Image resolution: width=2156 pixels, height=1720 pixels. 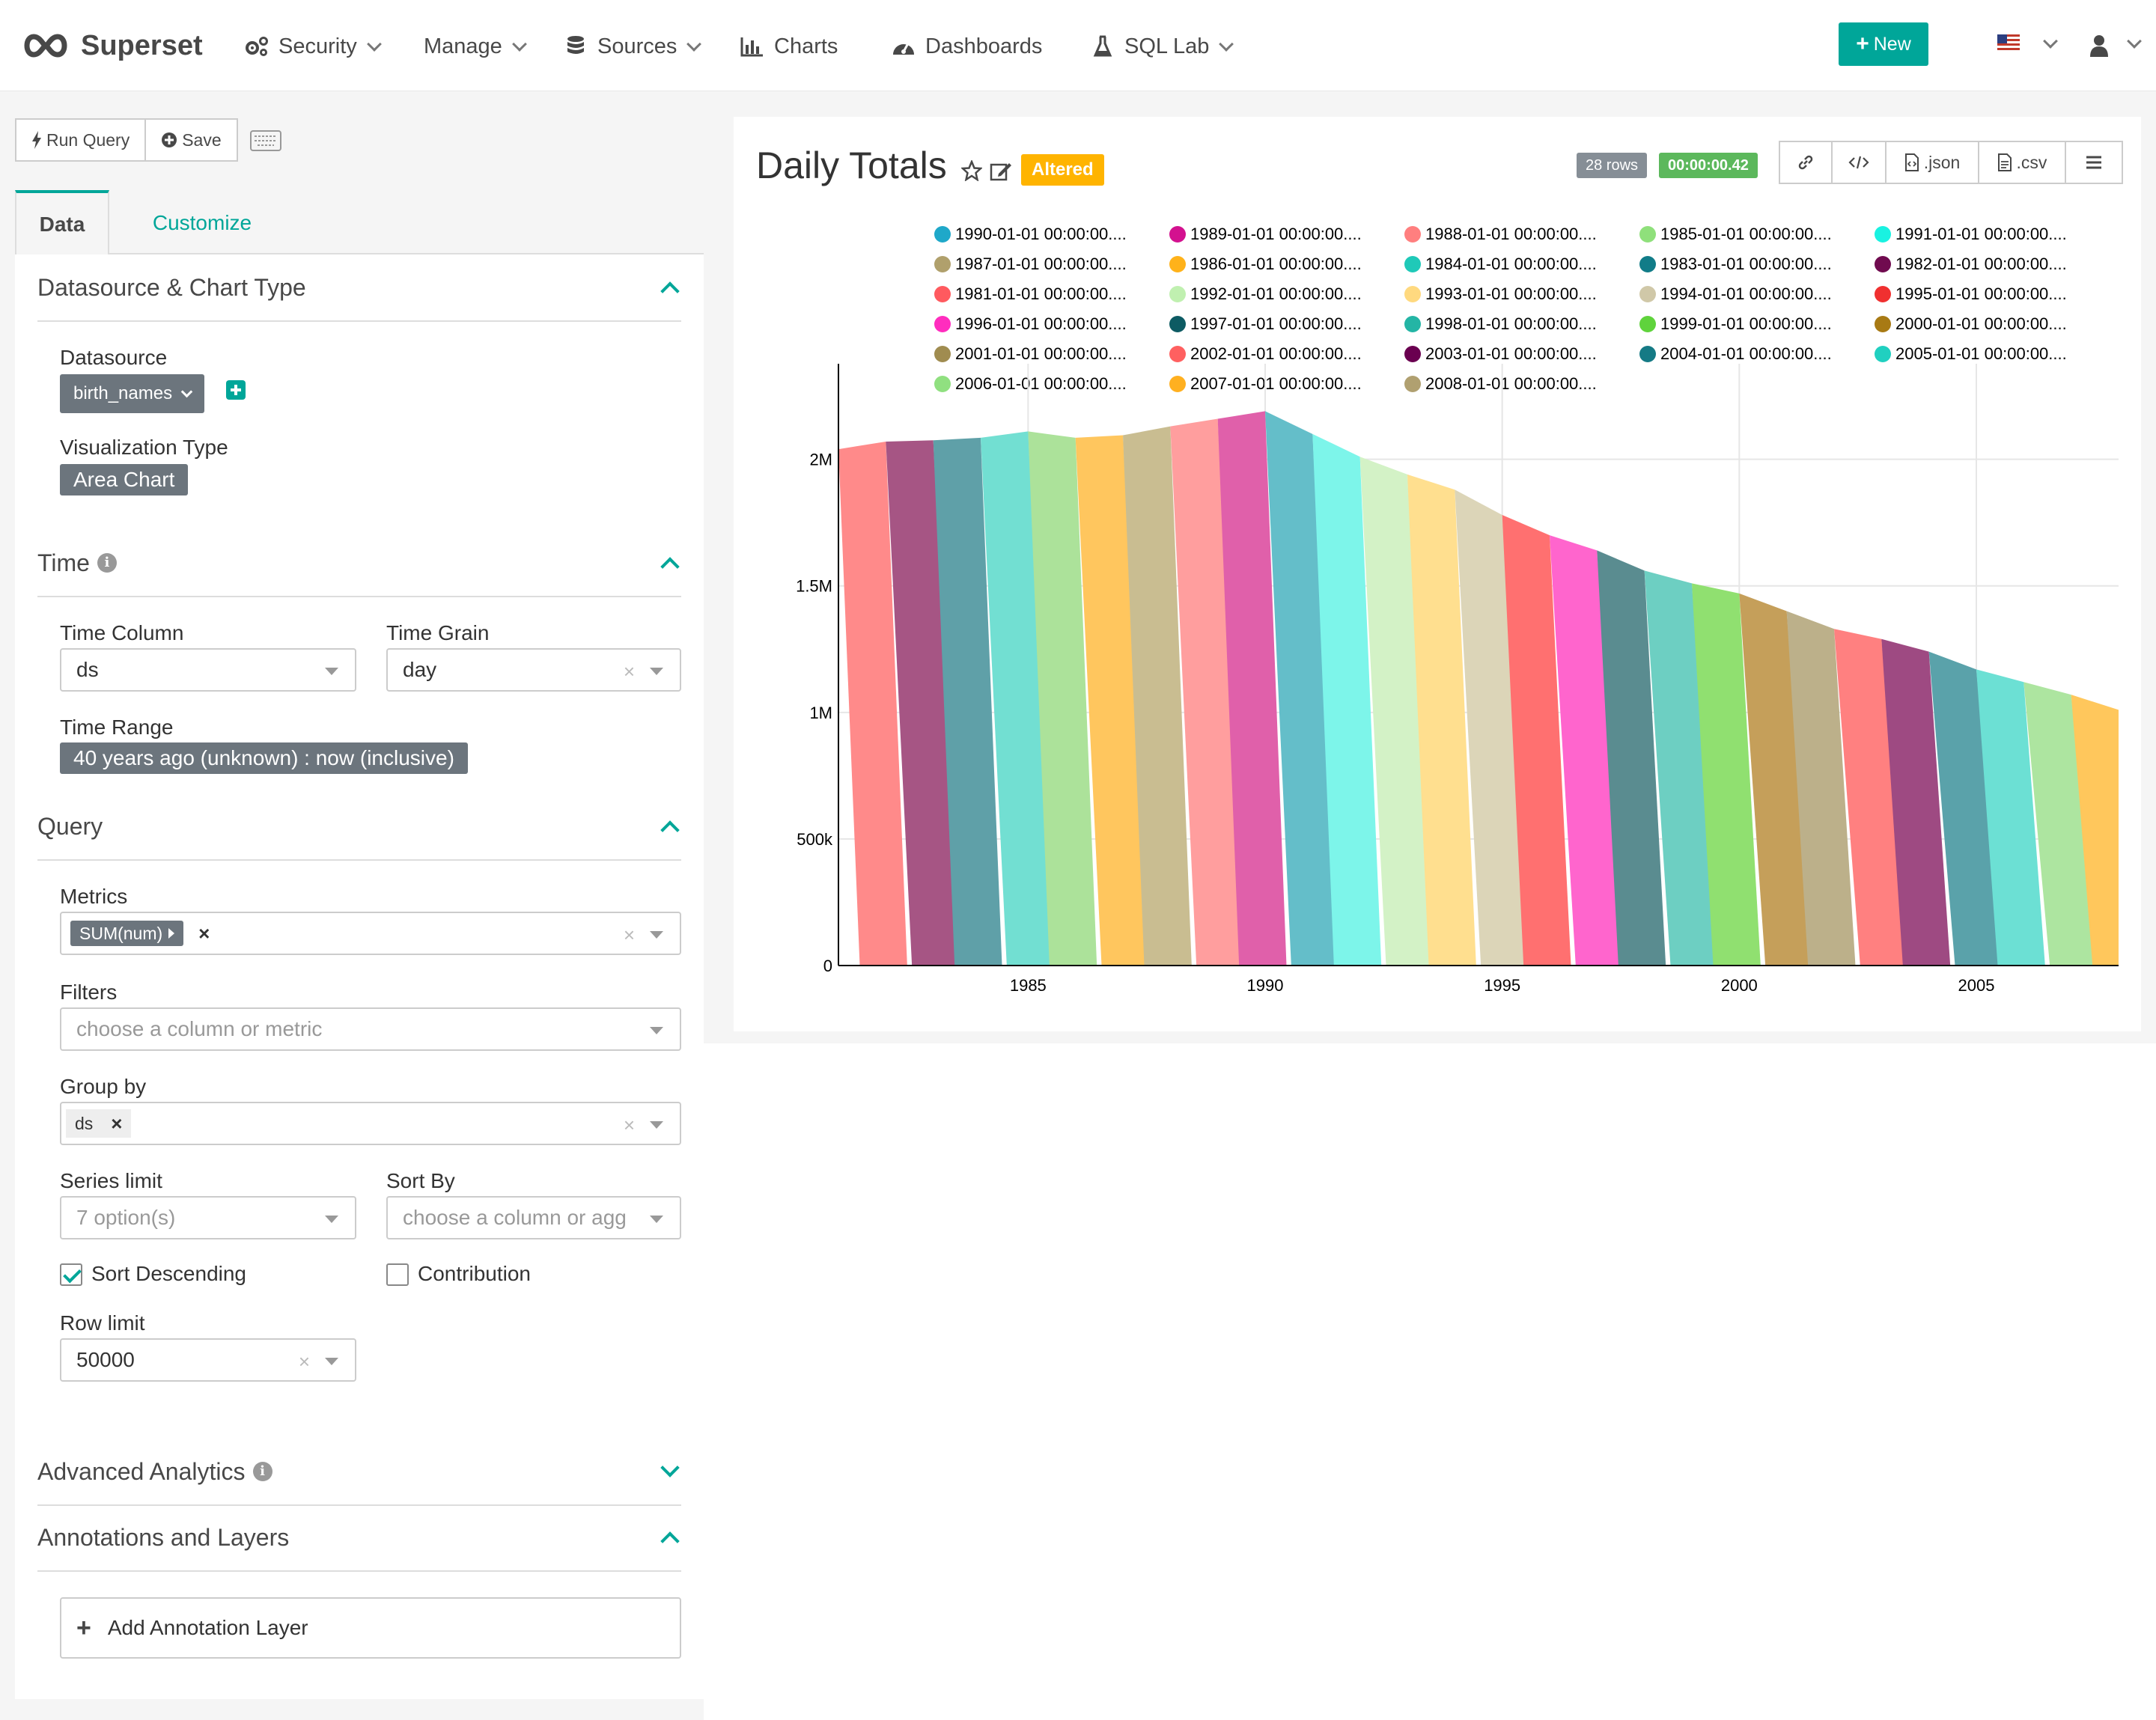 I want to click on tab-customize: Customize, so click(x=202, y=223).